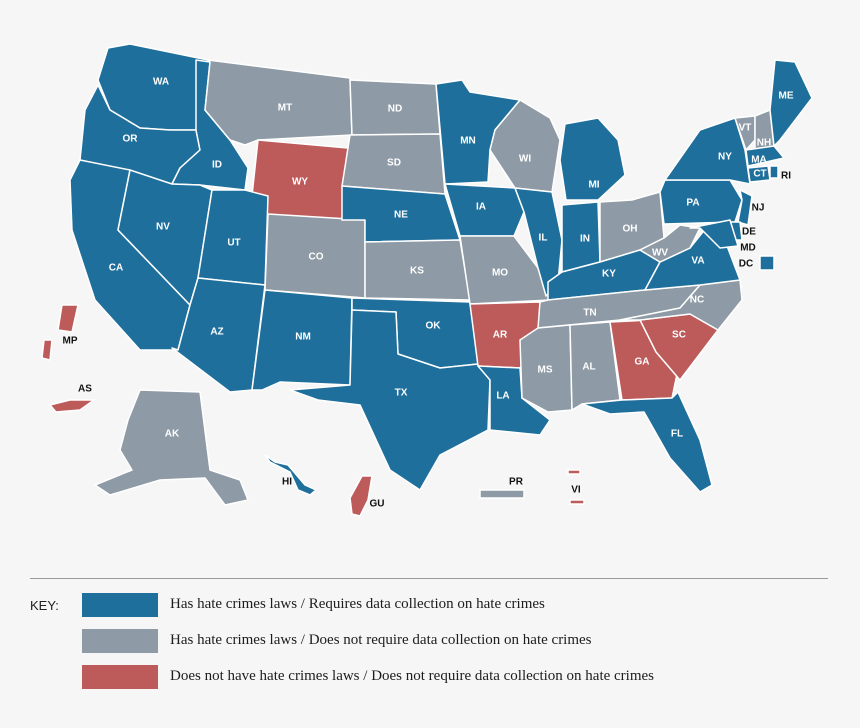 This screenshot has height=728, width=860. What do you see at coordinates (593, 185) in the screenshot?
I see `state-label-mi: MI` at bounding box center [593, 185].